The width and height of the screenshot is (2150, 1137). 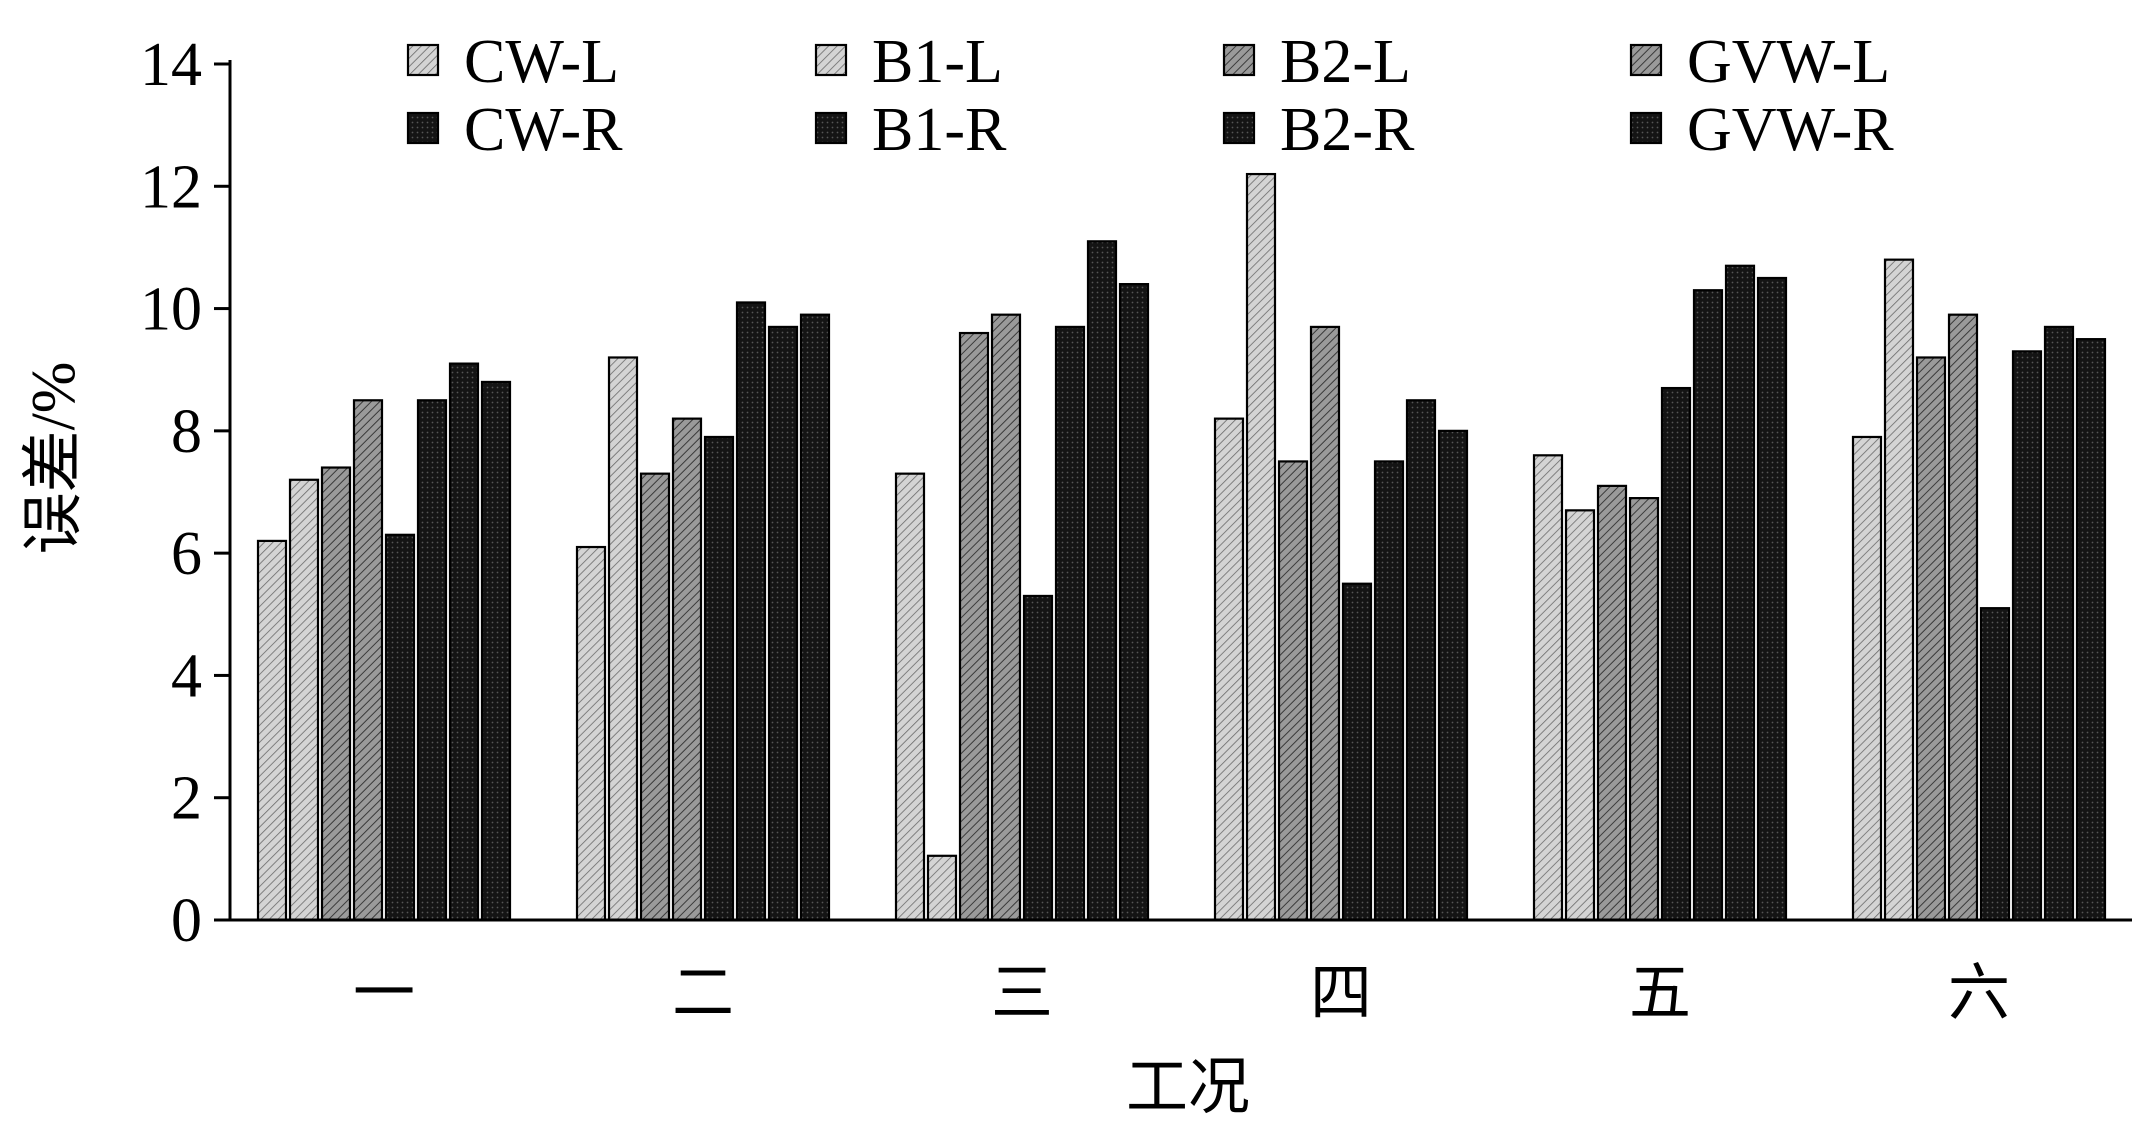 I want to click on legend-label-cw-l: CW-L, so click(x=541, y=62).